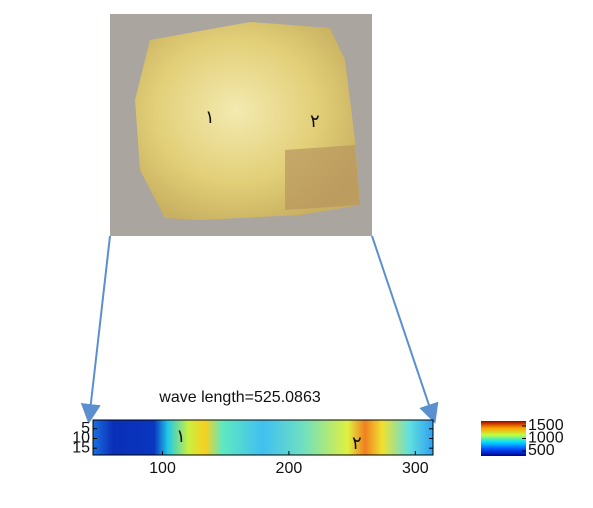  Describe the element at coordinates (546, 438) in the screenshot. I see `colorbar-tick-label: 1000` at that location.